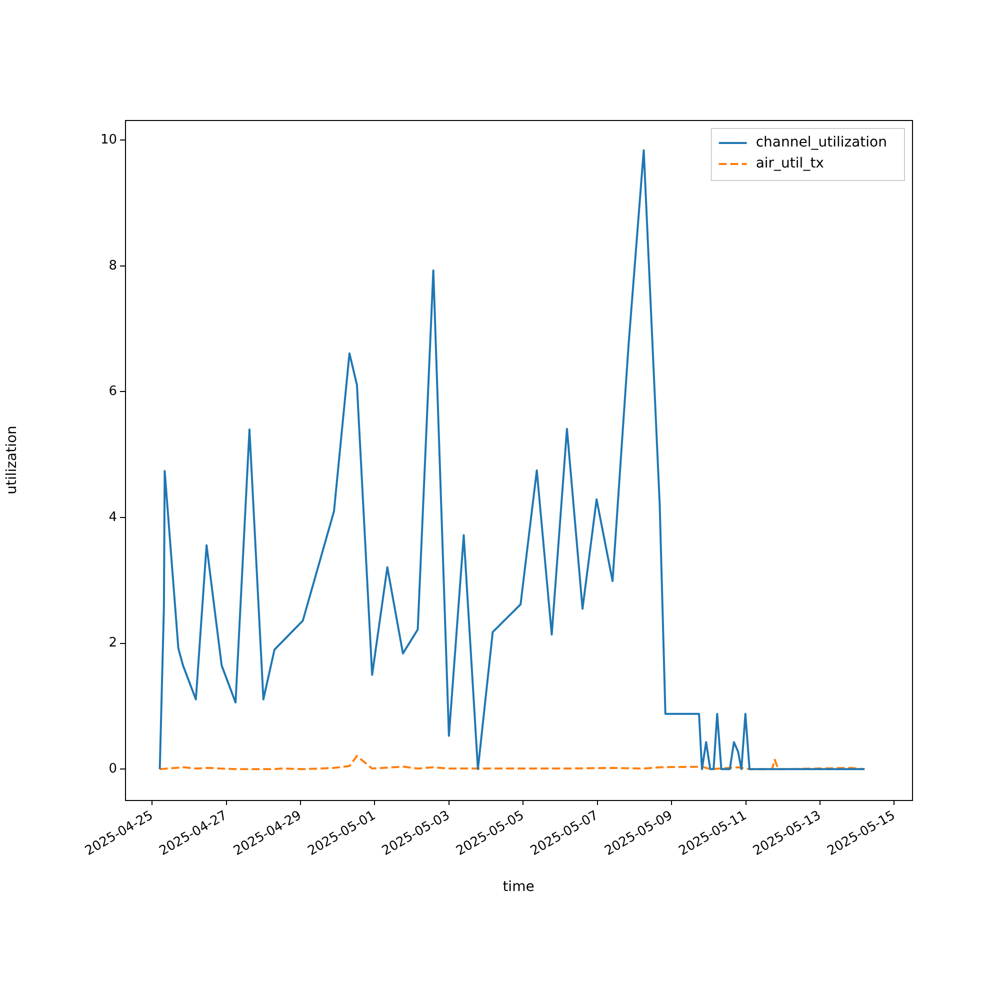  Describe the element at coordinates (790, 164) in the screenshot. I see `legend-label: air_util_tx` at that location.